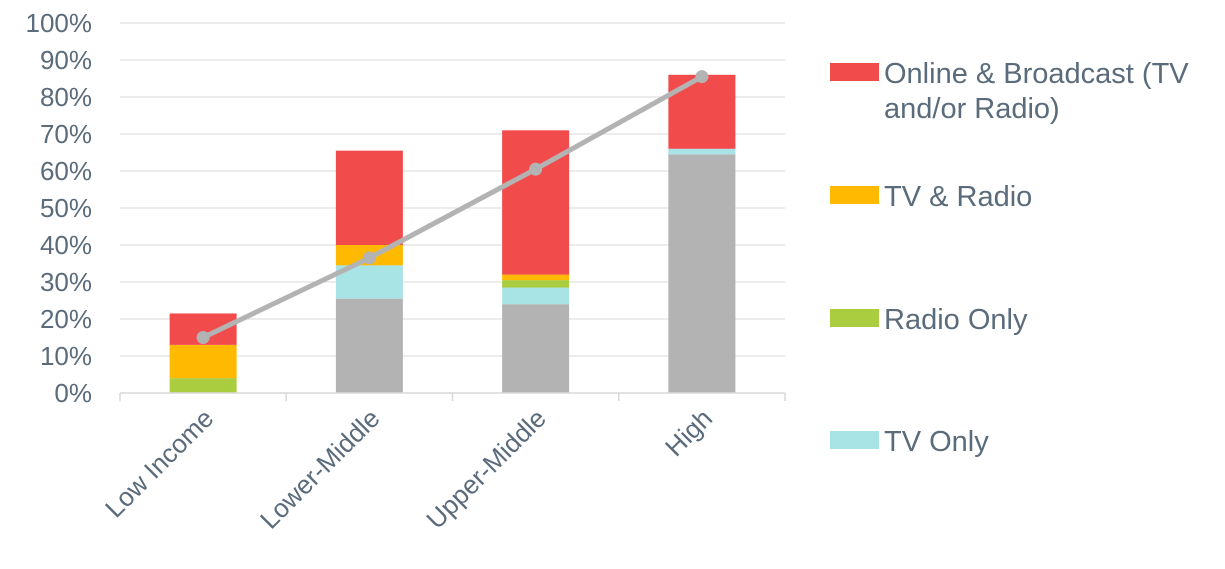 The height and width of the screenshot is (569, 1225). I want to click on legend-item-tv_only: TV Only, so click(909, 442).